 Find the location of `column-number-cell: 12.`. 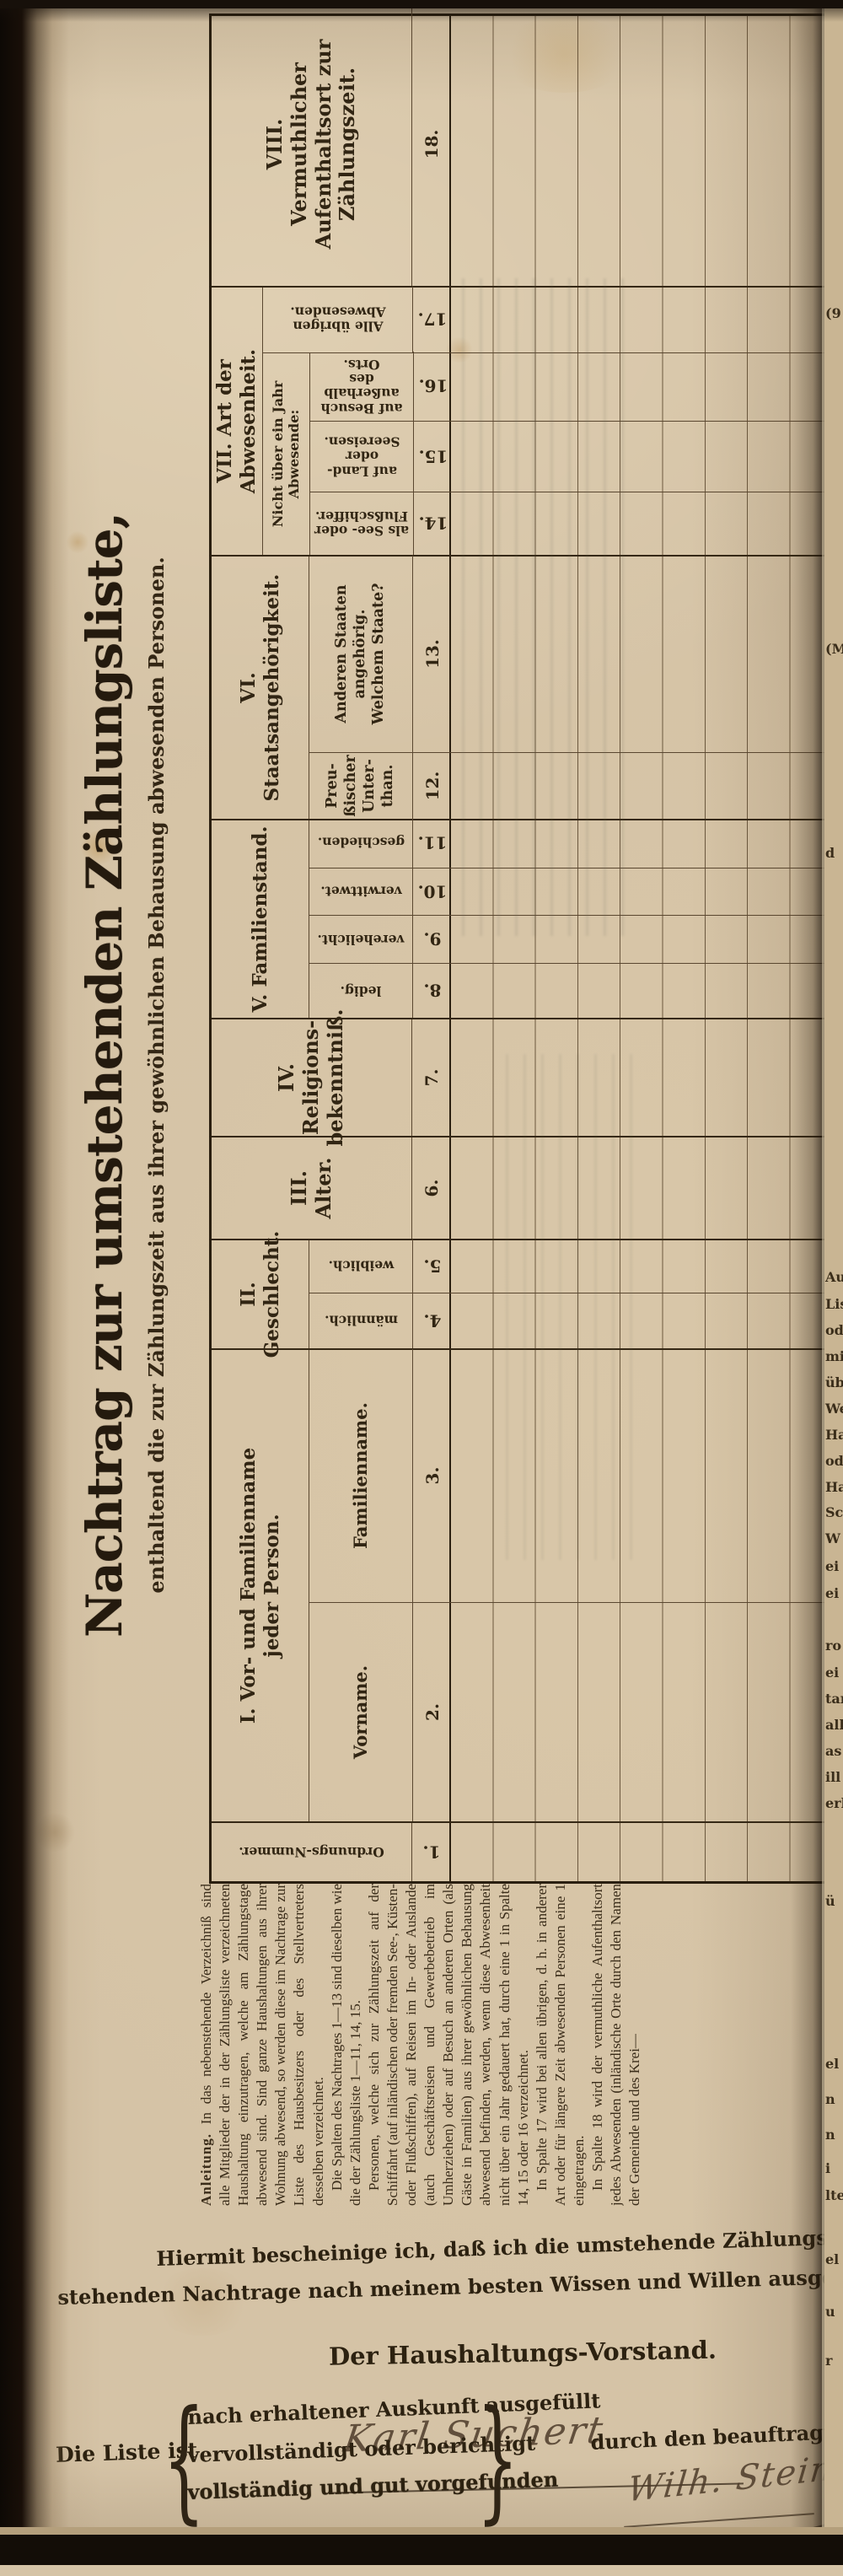

column-number-cell: 12. is located at coordinates (432, 786).